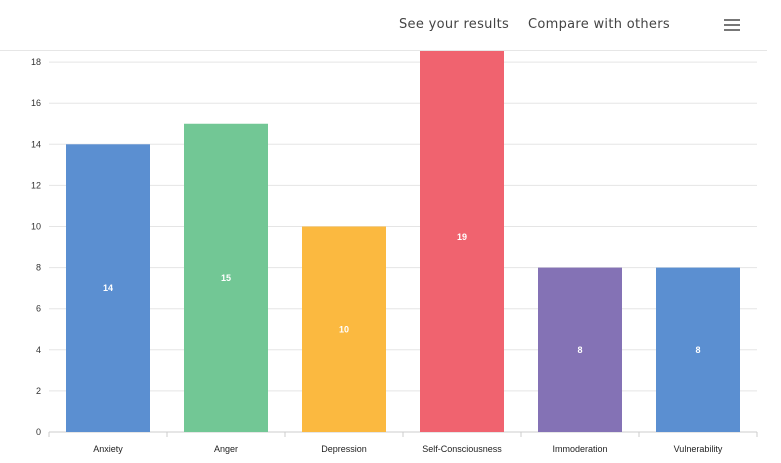 The image size is (781, 463). Describe the element at coordinates (383, 25) in the screenshot. I see `top-navigation-bar: See your results Compare with others` at that location.